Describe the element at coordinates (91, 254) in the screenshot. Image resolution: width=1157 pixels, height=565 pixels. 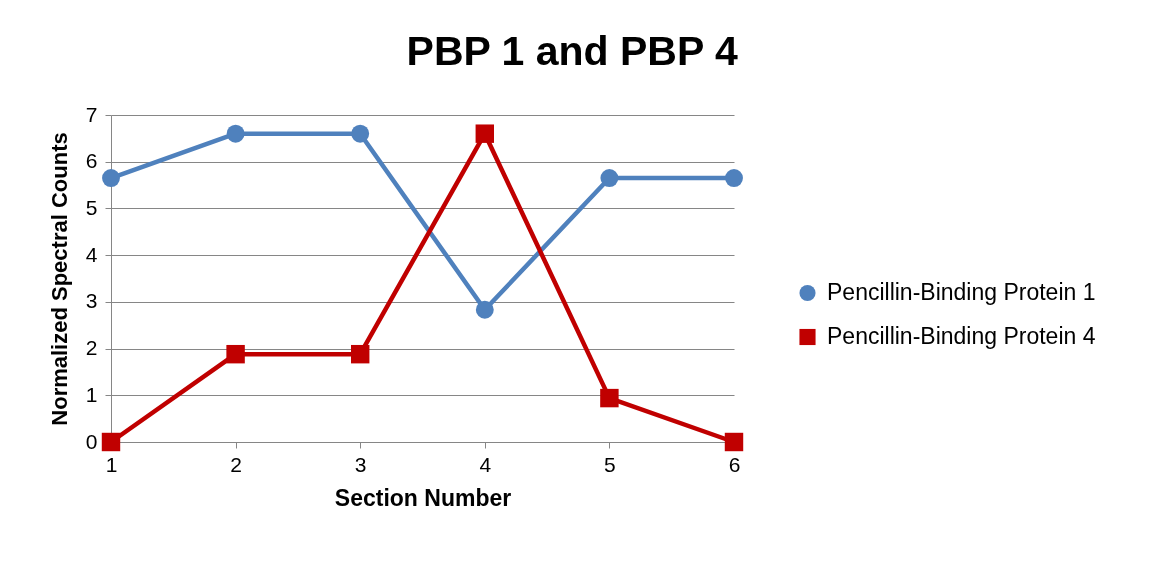
I see `y-tick-label: 4` at that location.